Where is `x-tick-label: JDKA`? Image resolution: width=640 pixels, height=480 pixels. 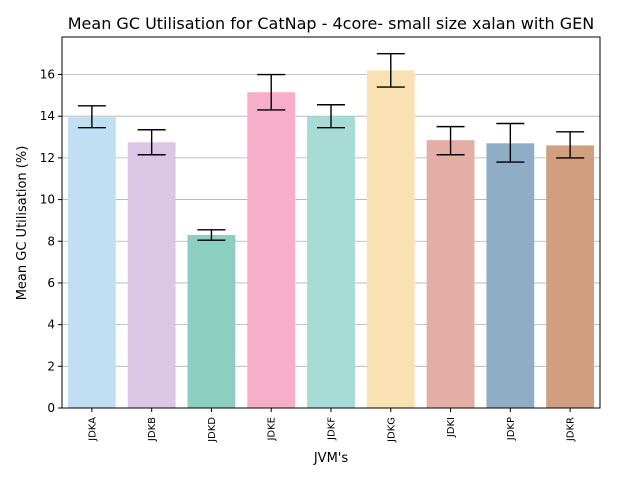
x-tick-label: JDKA is located at coordinates (92, 429).